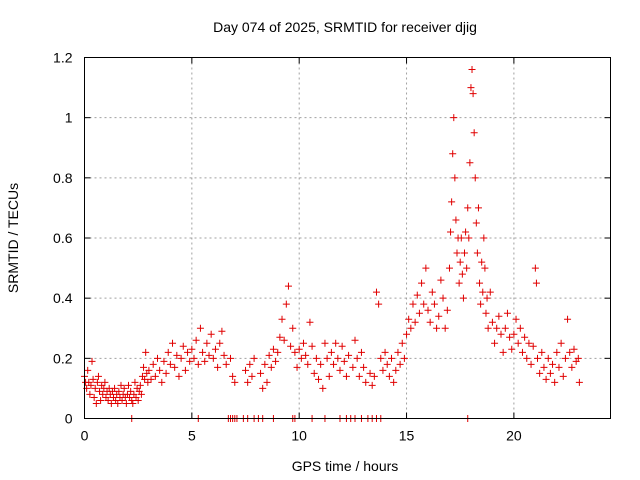 This screenshot has height=480, width=640. I want to click on y-tick-label: 1, so click(69, 118).